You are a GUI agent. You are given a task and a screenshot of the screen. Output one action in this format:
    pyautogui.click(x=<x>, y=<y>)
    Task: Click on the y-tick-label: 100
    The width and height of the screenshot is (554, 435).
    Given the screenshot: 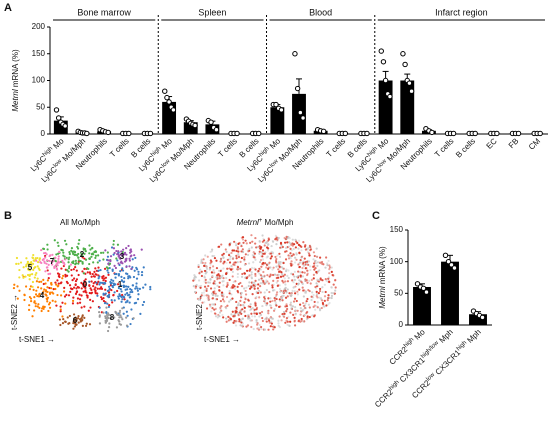 What is the action you would take?
    pyautogui.click(x=39, y=80)
    